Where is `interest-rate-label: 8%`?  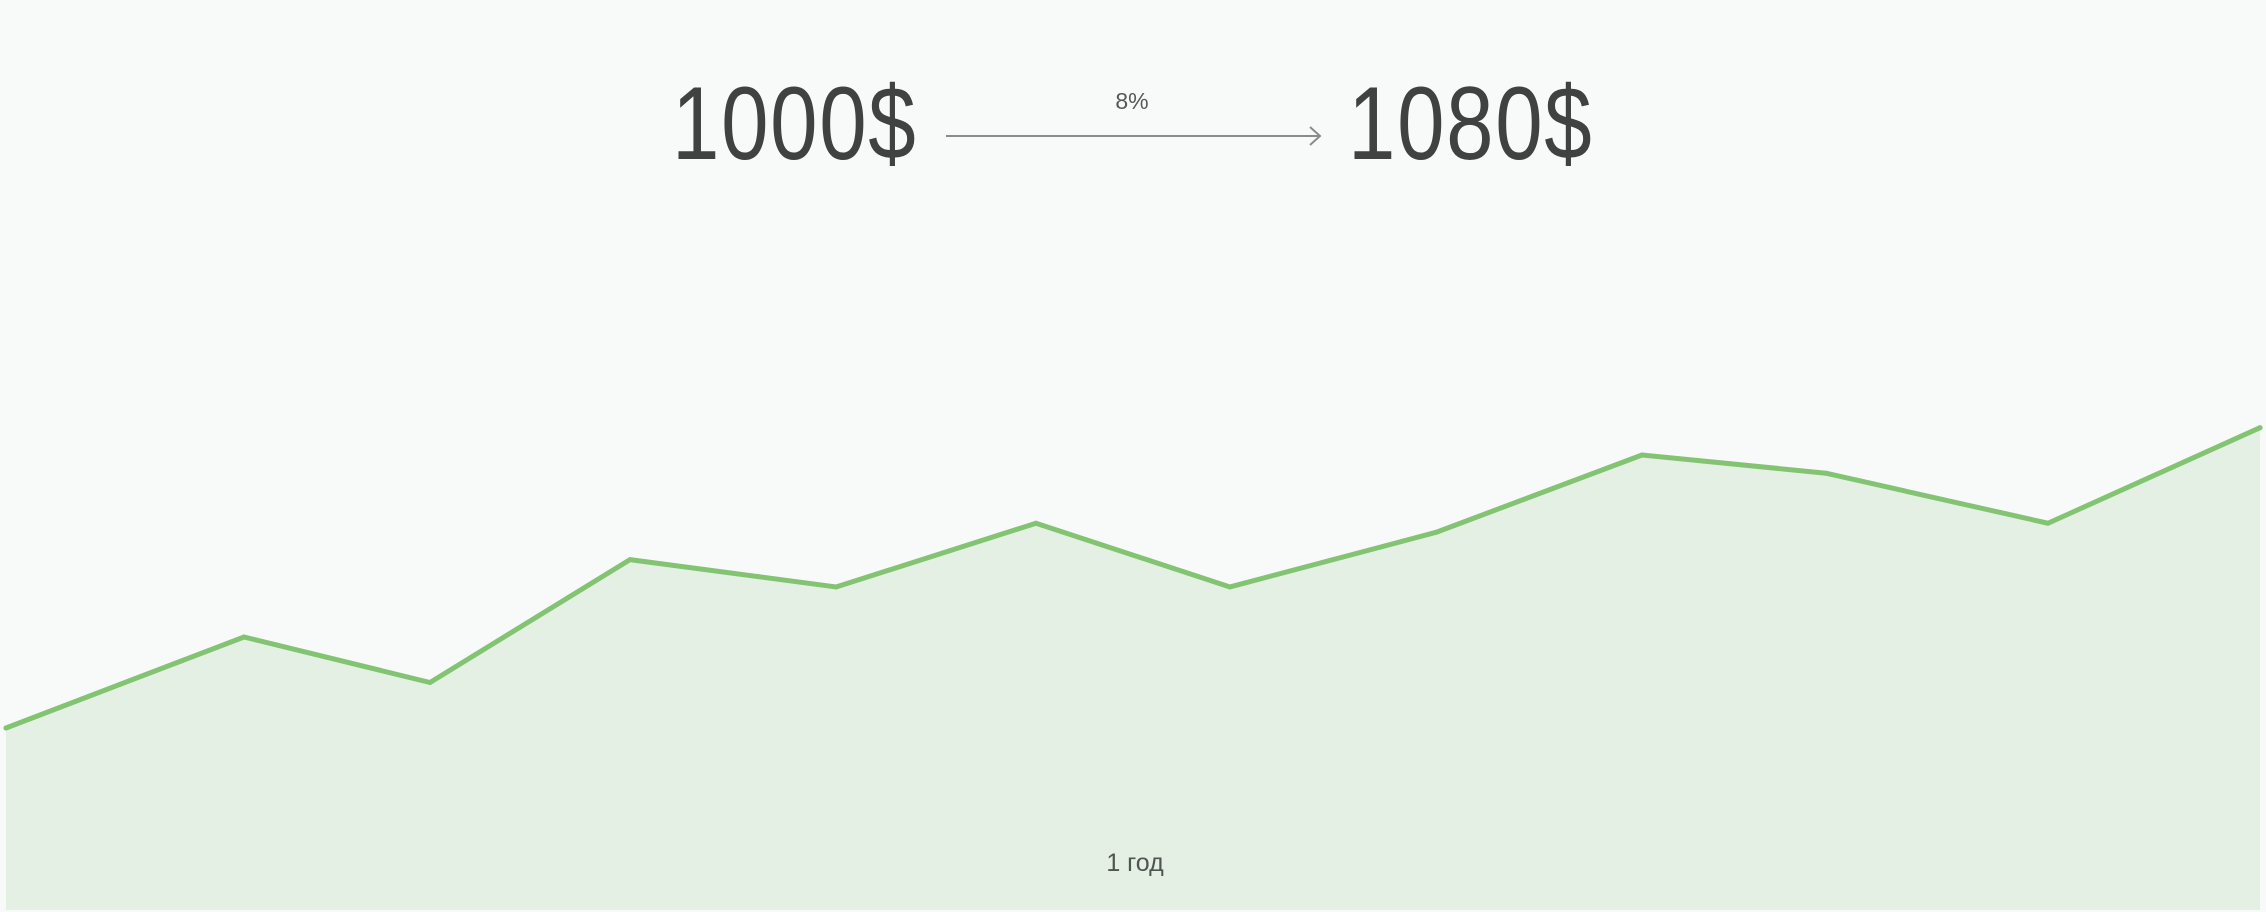 interest-rate-label: 8% is located at coordinates (1132, 101).